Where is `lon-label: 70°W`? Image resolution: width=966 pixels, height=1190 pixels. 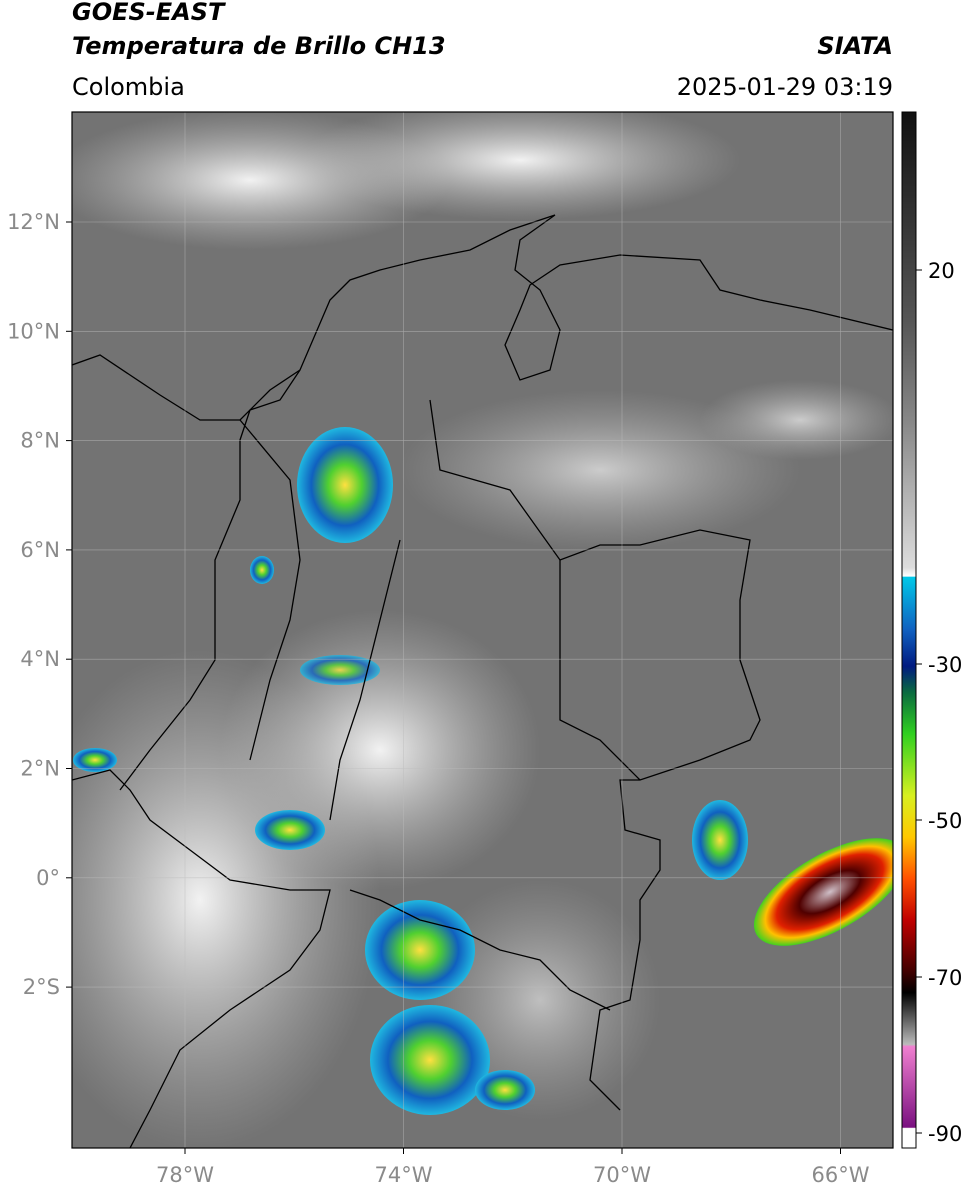
lon-label: 70°W is located at coordinates (622, 1175).